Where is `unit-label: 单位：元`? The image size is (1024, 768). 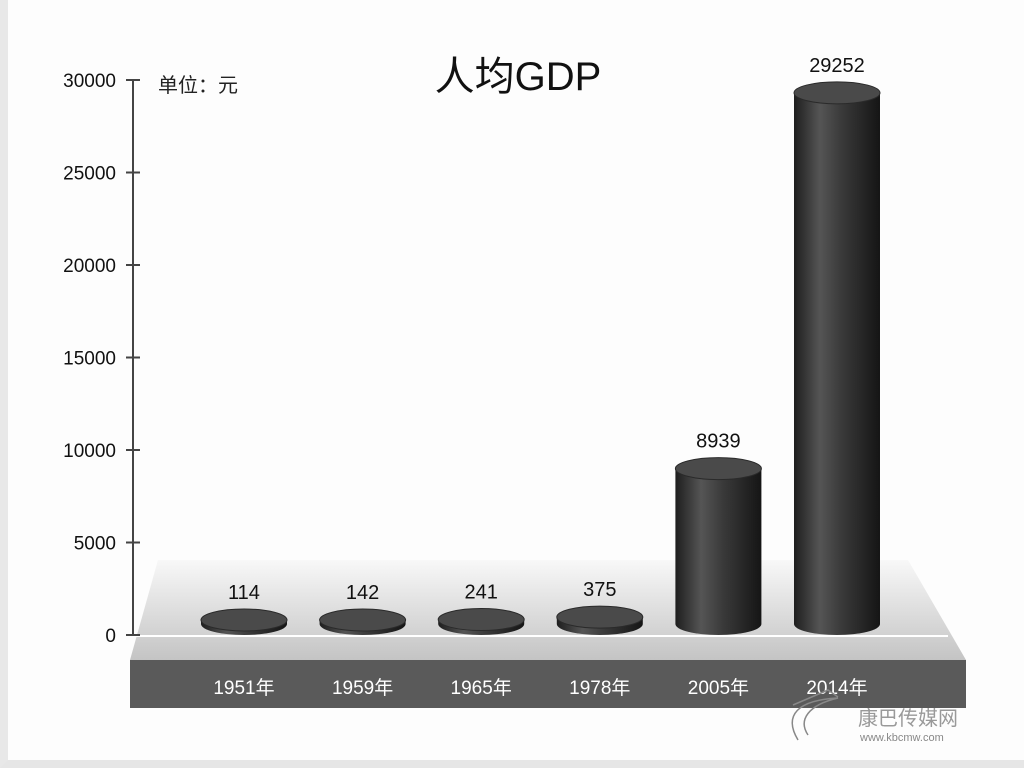 unit-label: 单位：元 is located at coordinates (198, 85).